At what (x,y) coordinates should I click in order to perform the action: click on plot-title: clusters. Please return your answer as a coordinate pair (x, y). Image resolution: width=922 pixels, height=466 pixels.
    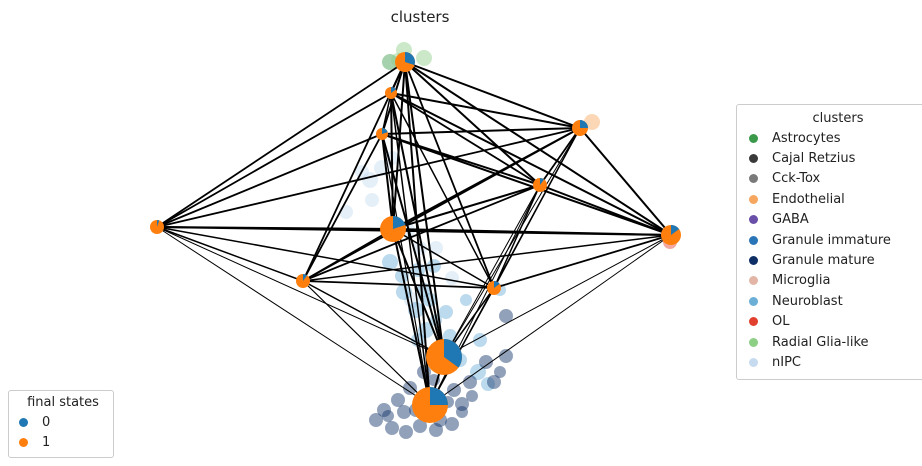
    Looking at the image, I should click on (420, 17).